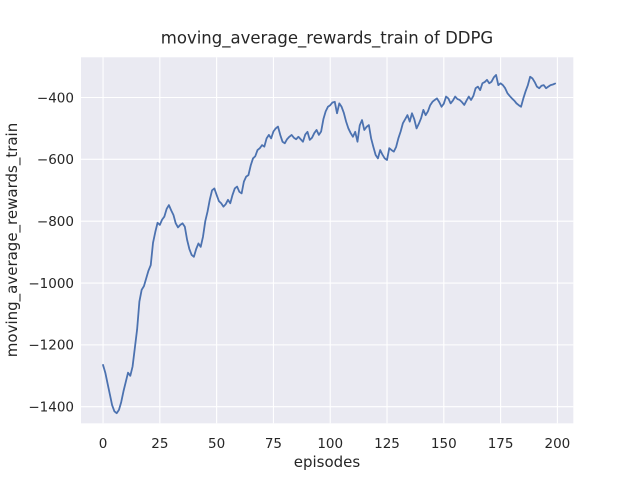 This screenshot has height=480, width=640. What do you see at coordinates (55, 222) in the screenshot?
I see `y-tick-label: −800` at bounding box center [55, 222].